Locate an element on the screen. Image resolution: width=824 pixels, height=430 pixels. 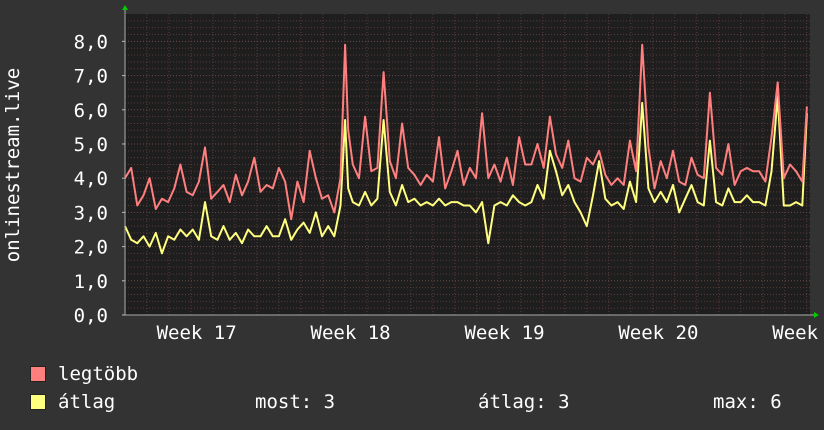
stat-max-label: max: is located at coordinates (736, 402).